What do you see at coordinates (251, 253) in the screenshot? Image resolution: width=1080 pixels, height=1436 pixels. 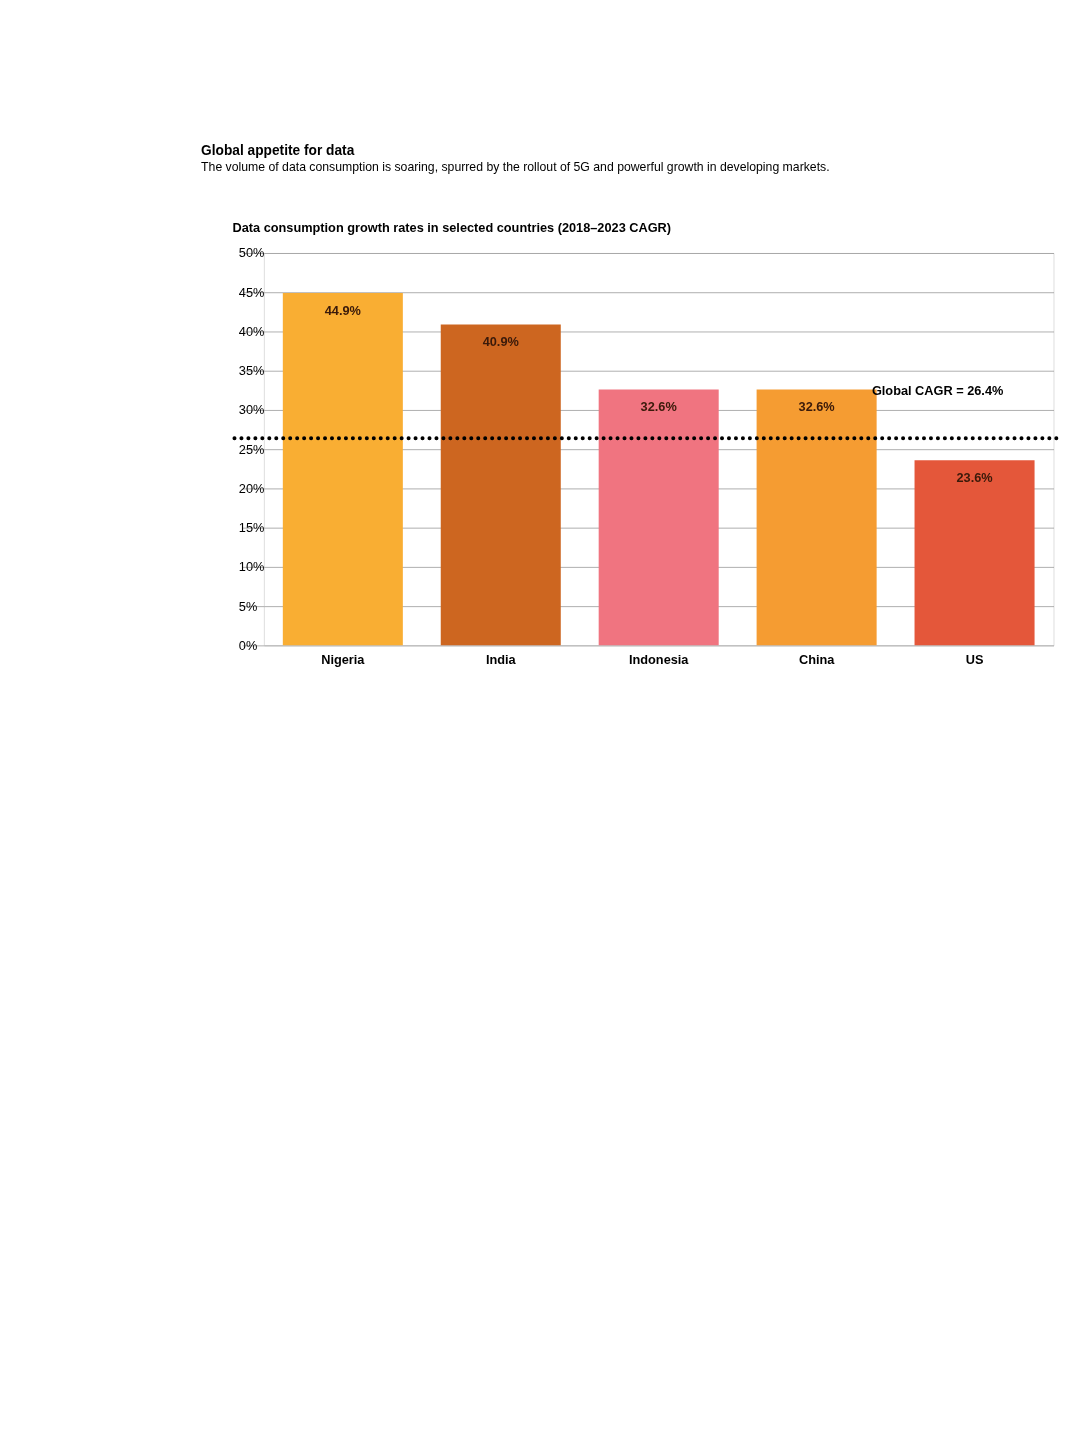 I see `y-tick-label: 50%` at bounding box center [251, 253].